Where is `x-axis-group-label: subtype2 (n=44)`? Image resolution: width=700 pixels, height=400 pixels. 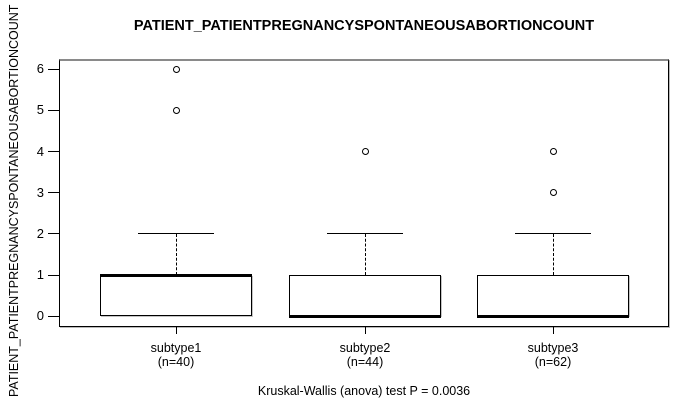
x-axis-group-label: subtype2 (n=44) is located at coordinates (365, 355).